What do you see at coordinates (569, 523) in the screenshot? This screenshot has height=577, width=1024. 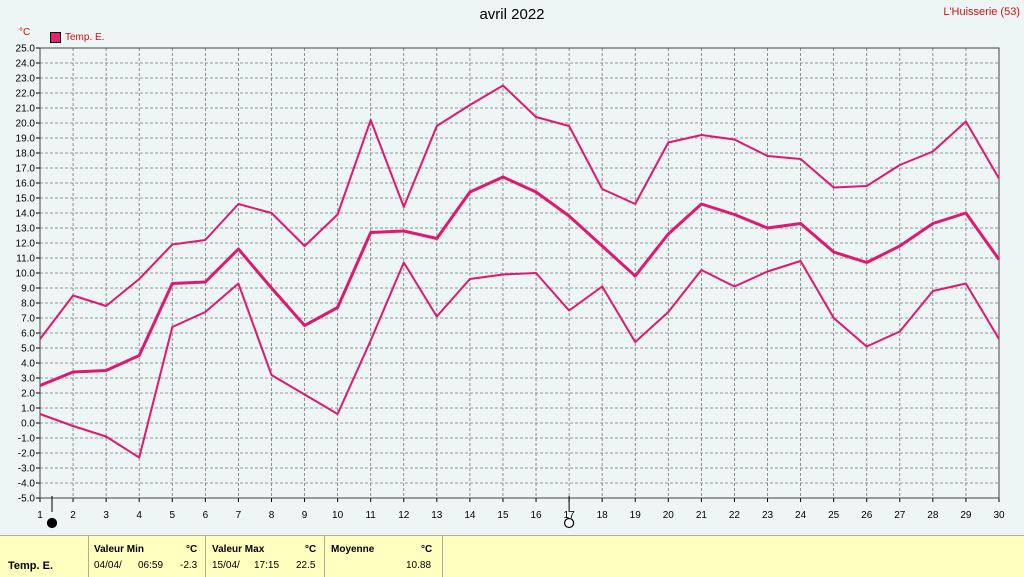 I see `full-moon-icon` at bounding box center [569, 523].